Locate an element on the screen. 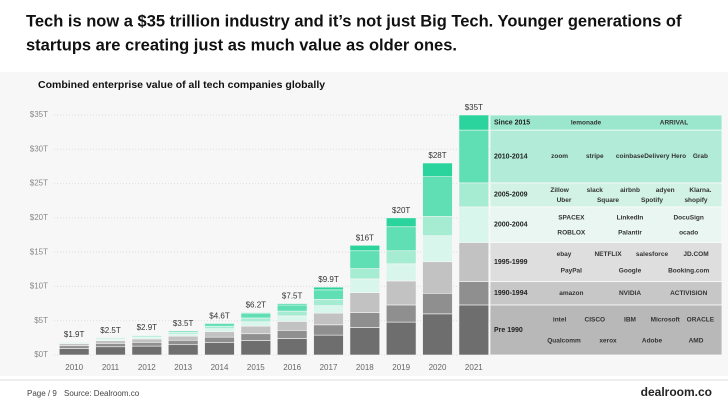 This screenshot has height=411, width=728. logo: stripe is located at coordinates (595, 156).